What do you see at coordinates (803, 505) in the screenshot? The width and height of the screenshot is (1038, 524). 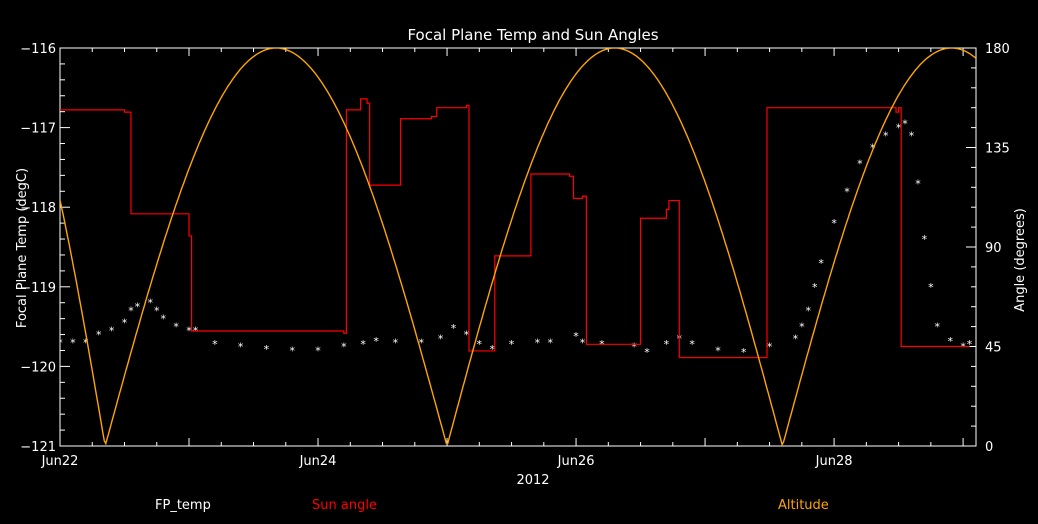 I see `legend-altitude: Altitude` at bounding box center [803, 505].